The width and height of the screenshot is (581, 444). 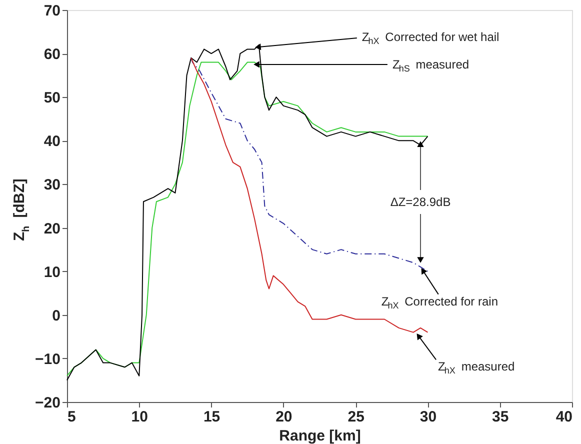 What do you see at coordinates (52, 229) in the screenshot?
I see `y-tick-label: 20` at bounding box center [52, 229].